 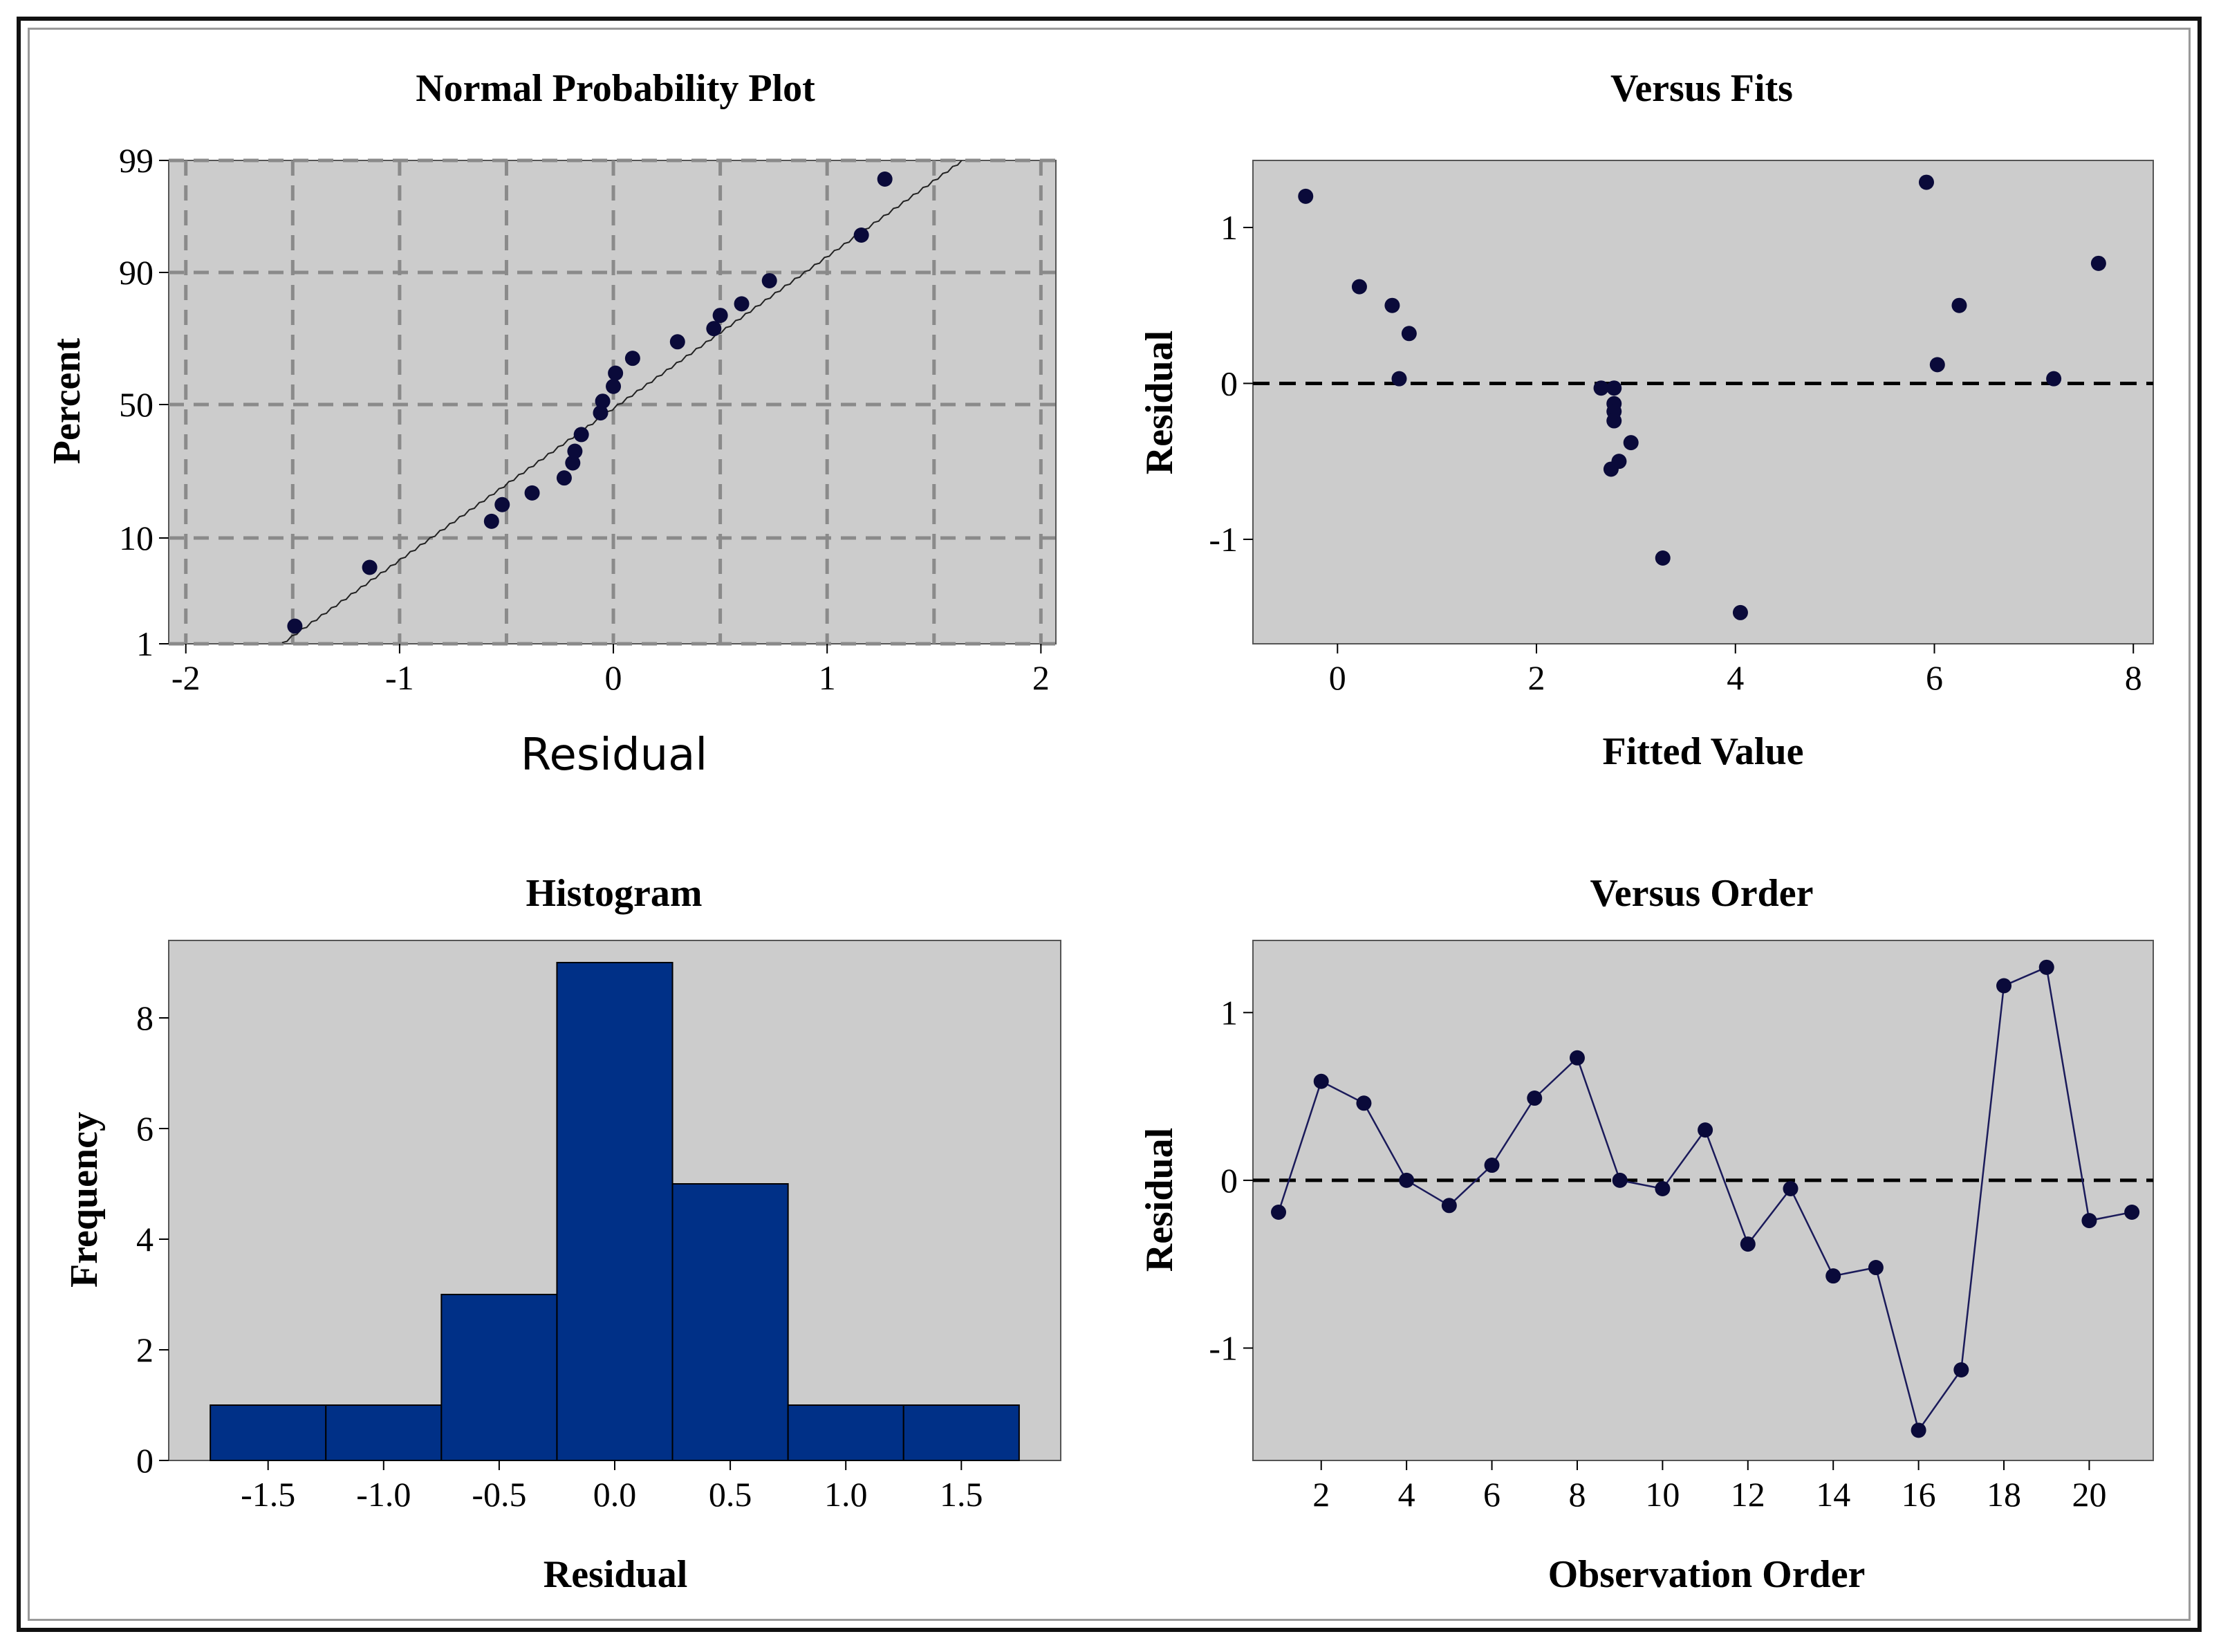 What do you see at coordinates (1229, 227) in the screenshot?
I see `versus-fits-y-tick-label: 1` at bounding box center [1229, 227].